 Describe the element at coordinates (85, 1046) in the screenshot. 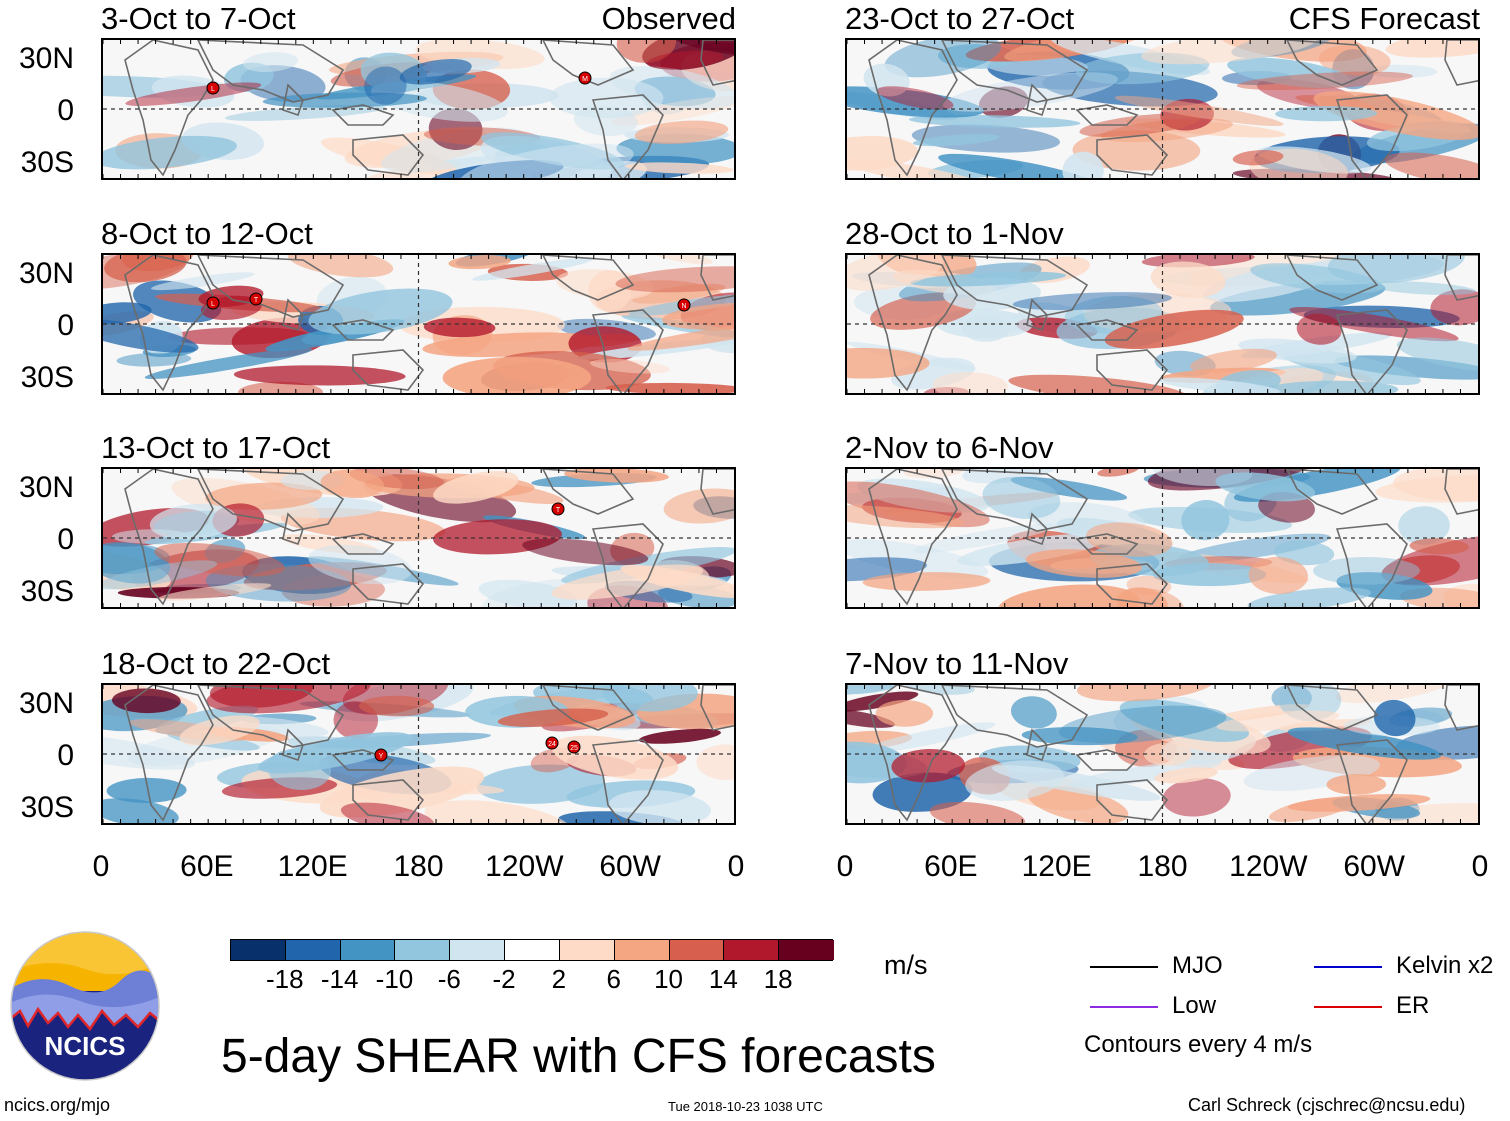

I see `logo-text: NCICS` at that location.